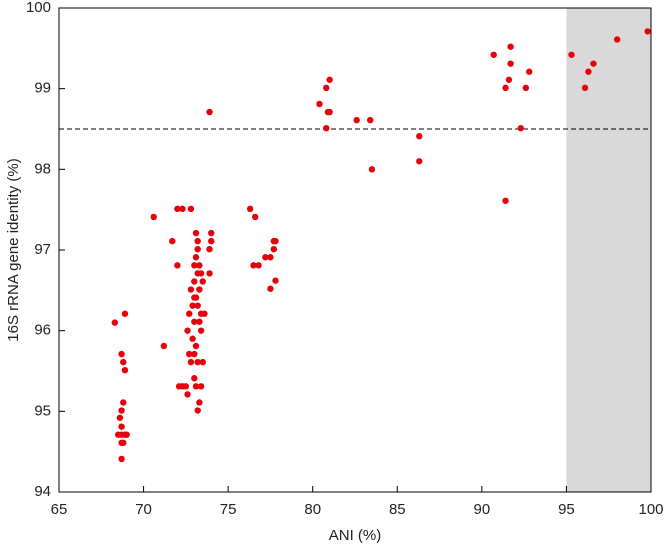  Describe the element at coordinates (312, 509) in the screenshot. I see `x-tick-label: 80` at that location.